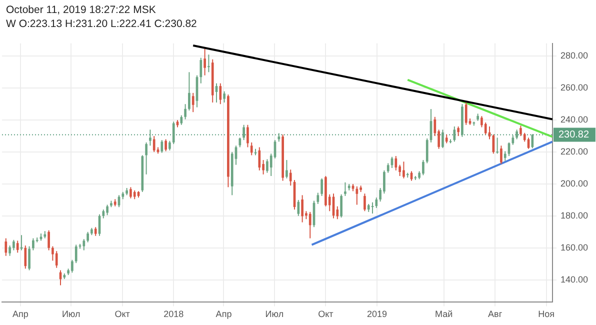  What do you see at coordinates (376, 314) in the screenshot?
I see `x-tick-label: 2019` at bounding box center [376, 314].